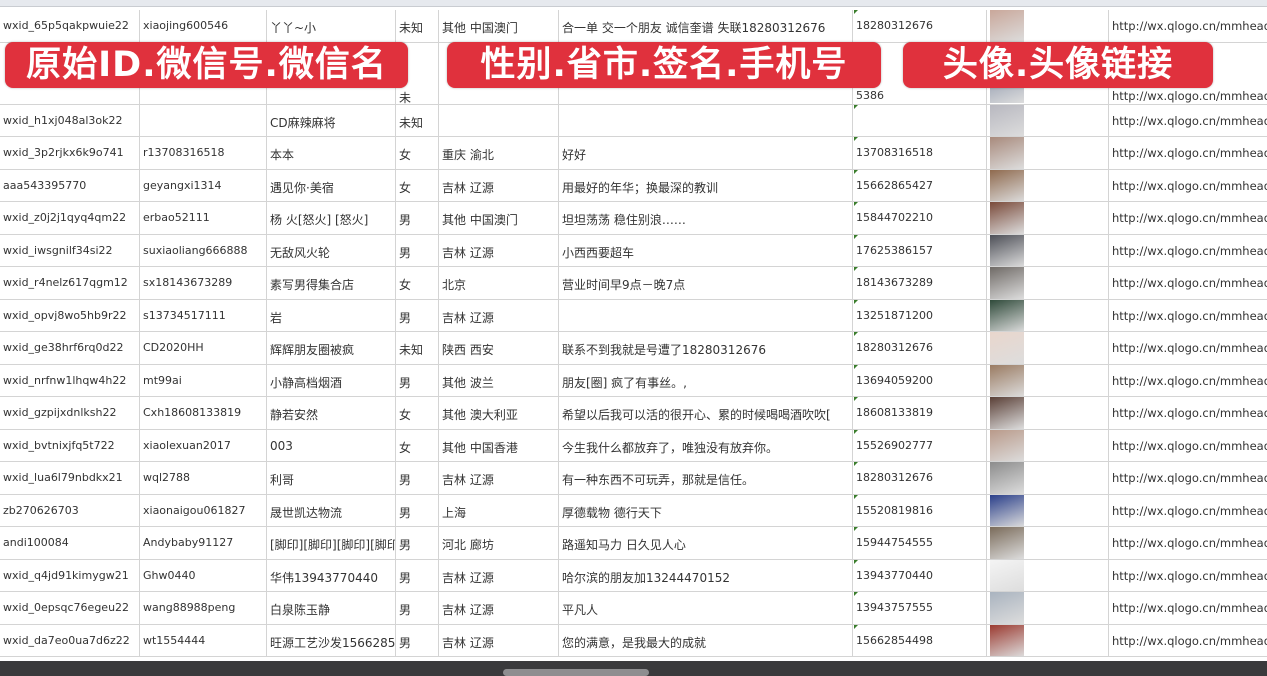 The height and width of the screenshot is (676, 1267). I want to click on phone-cell: 13694059200, so click(920, 380).